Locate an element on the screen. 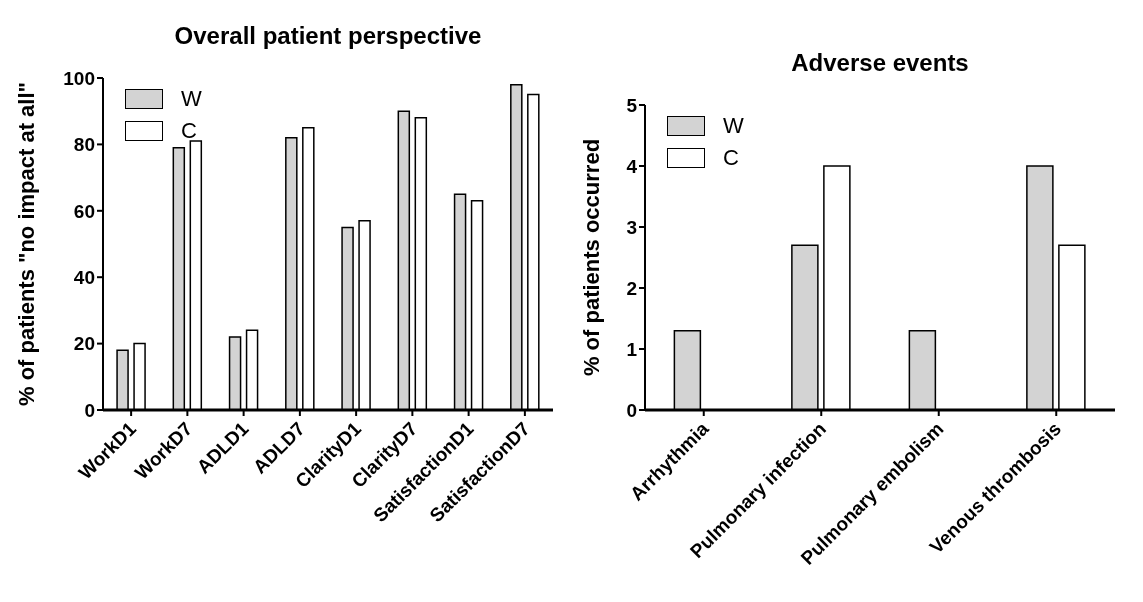 This screenshot has height=602, width=1143. y-axis-title: % of patients occurred is located at coordinates (591, 257).